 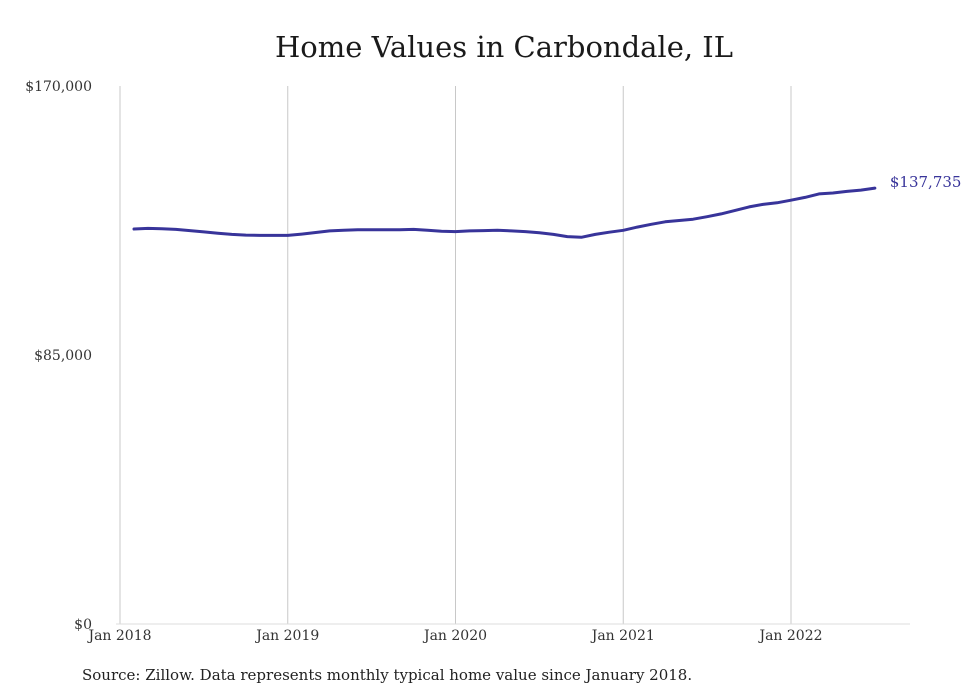 What do you see at coordinates (926, 182) in the screenshot?
I see `end-value-label: $137,735` at bounding box center [926, 182].